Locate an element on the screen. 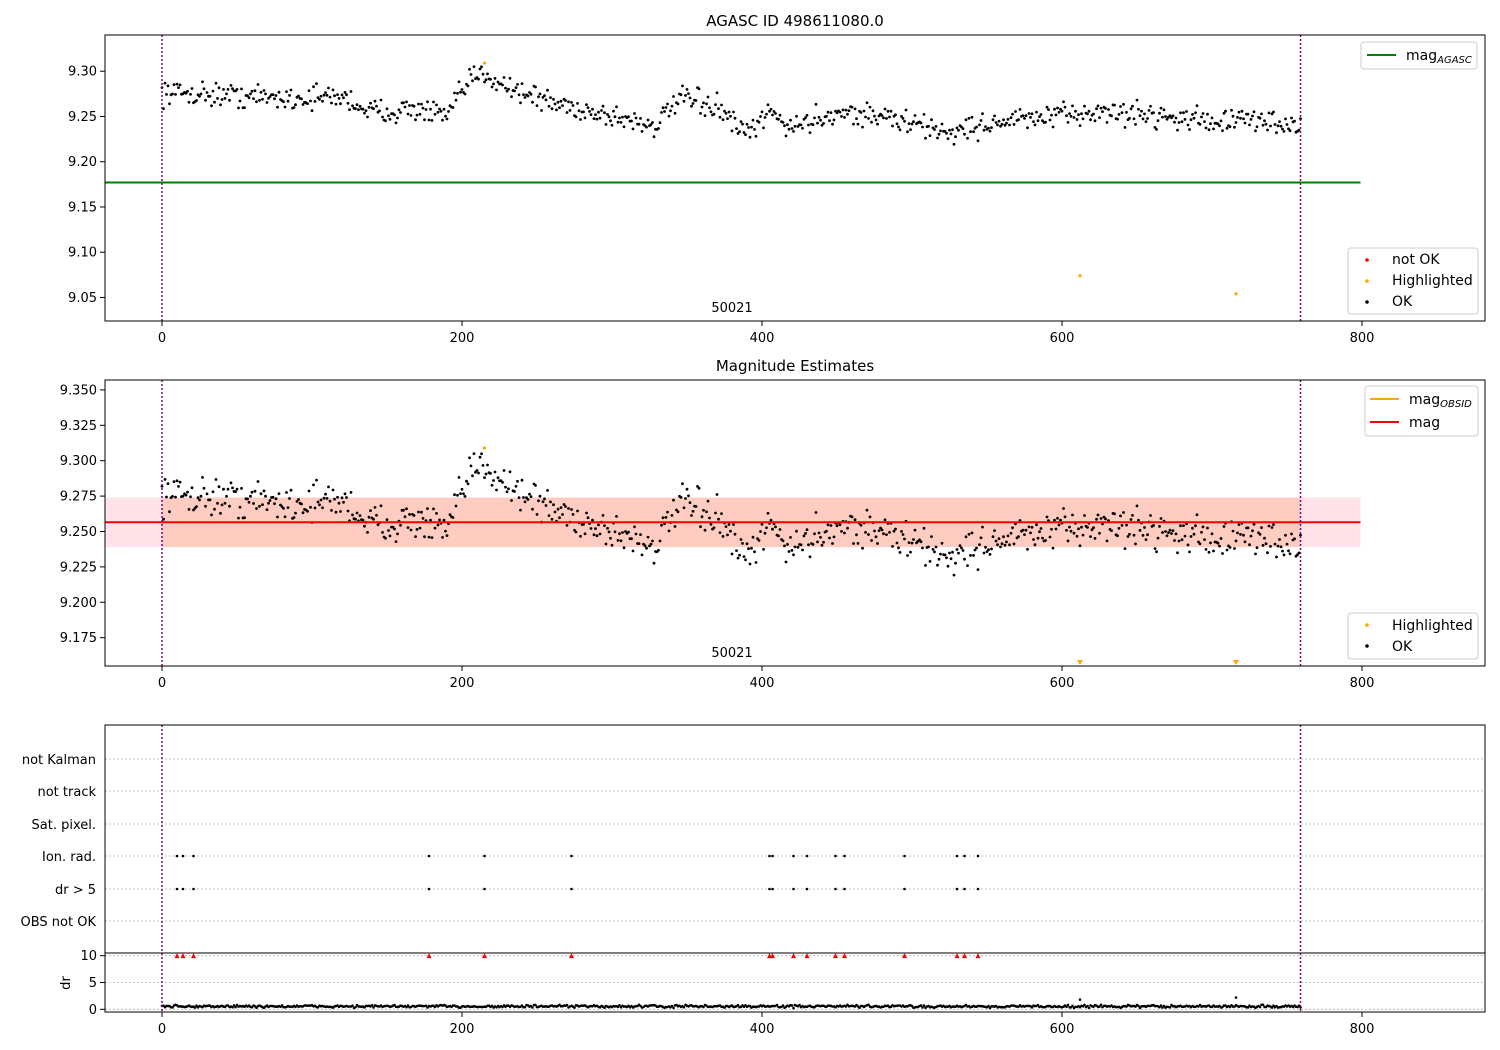 The width and height of the screenshot is (1500, 1050). y-tick-label: 9.225 is located at coordinates (78, 567).